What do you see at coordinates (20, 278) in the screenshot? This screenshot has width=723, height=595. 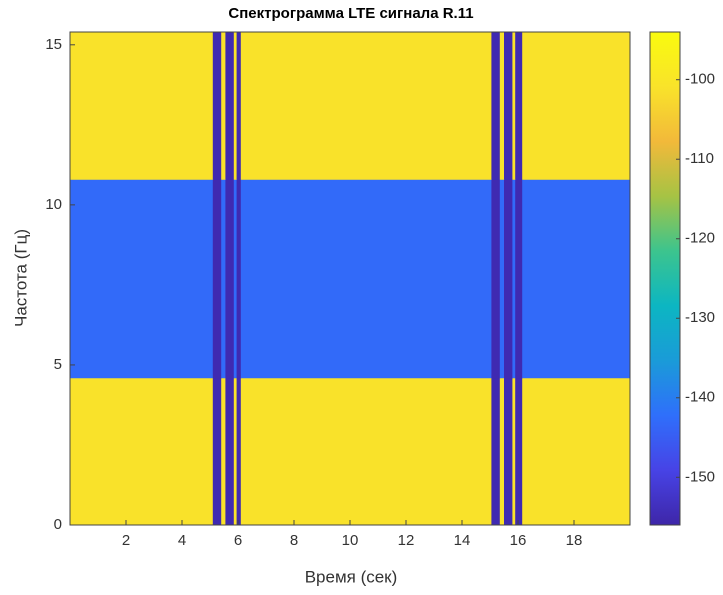 I see `y-axis-label: Частота (Гц)` at bounding box center [20, 278].